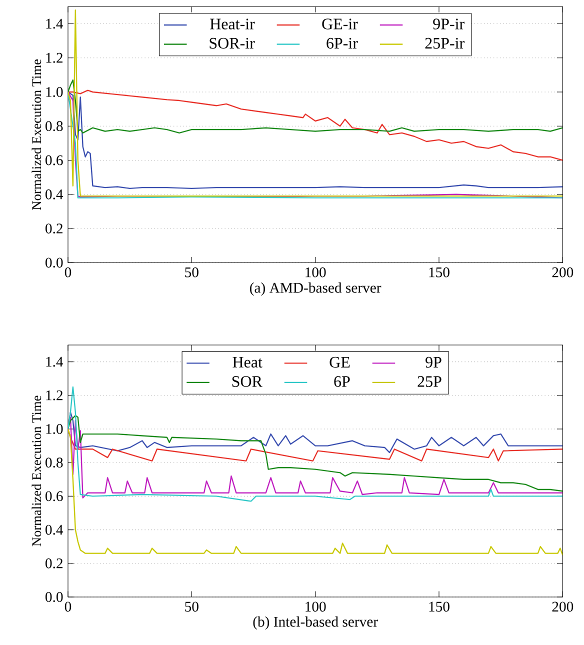 The width and height of the screenshot is (584, 645). Describe the element at coordinates (316, 289) in the screenshot. I see `text: (a) AMD-based server` at that location.